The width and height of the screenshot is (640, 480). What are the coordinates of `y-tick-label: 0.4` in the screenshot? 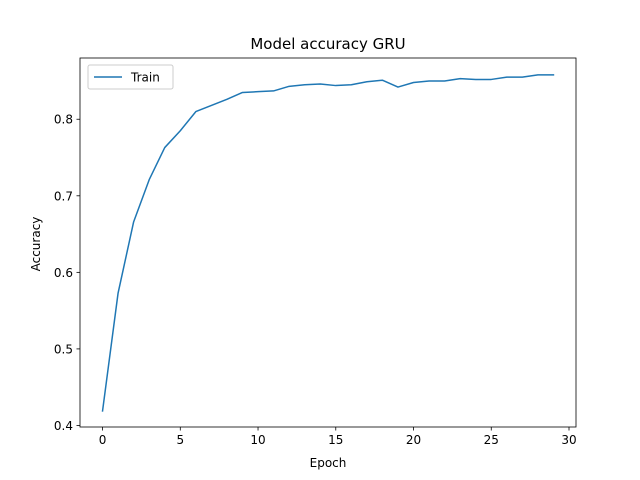 It's located at (63, 426).